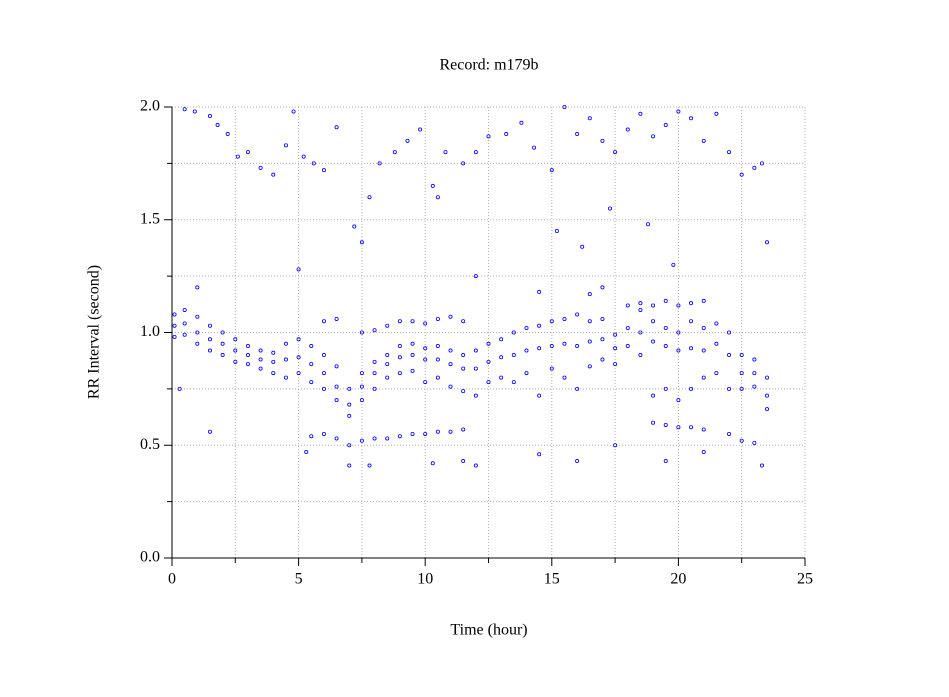 The height and width of the screenshot is (697, 949). Describe the element at coordinates (552, 579) in the screenshot. I see `x-tick-label: 15` at that location.